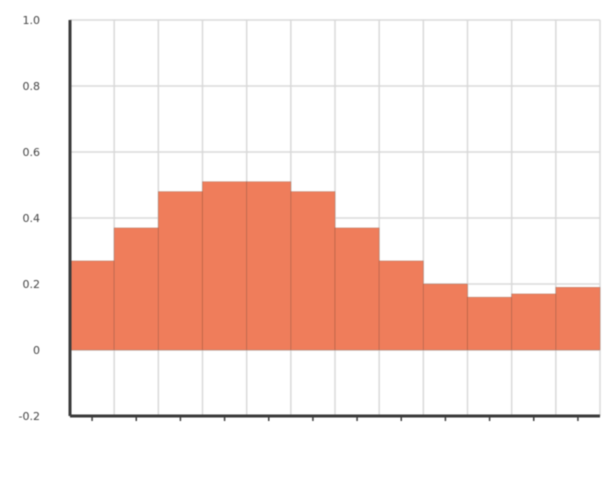 The height and width of the screenshot is (487, 613). Describe the element at coordinates (32, 152) in the screenshot. I see `y-tick-label-4: 0.6` at that location.